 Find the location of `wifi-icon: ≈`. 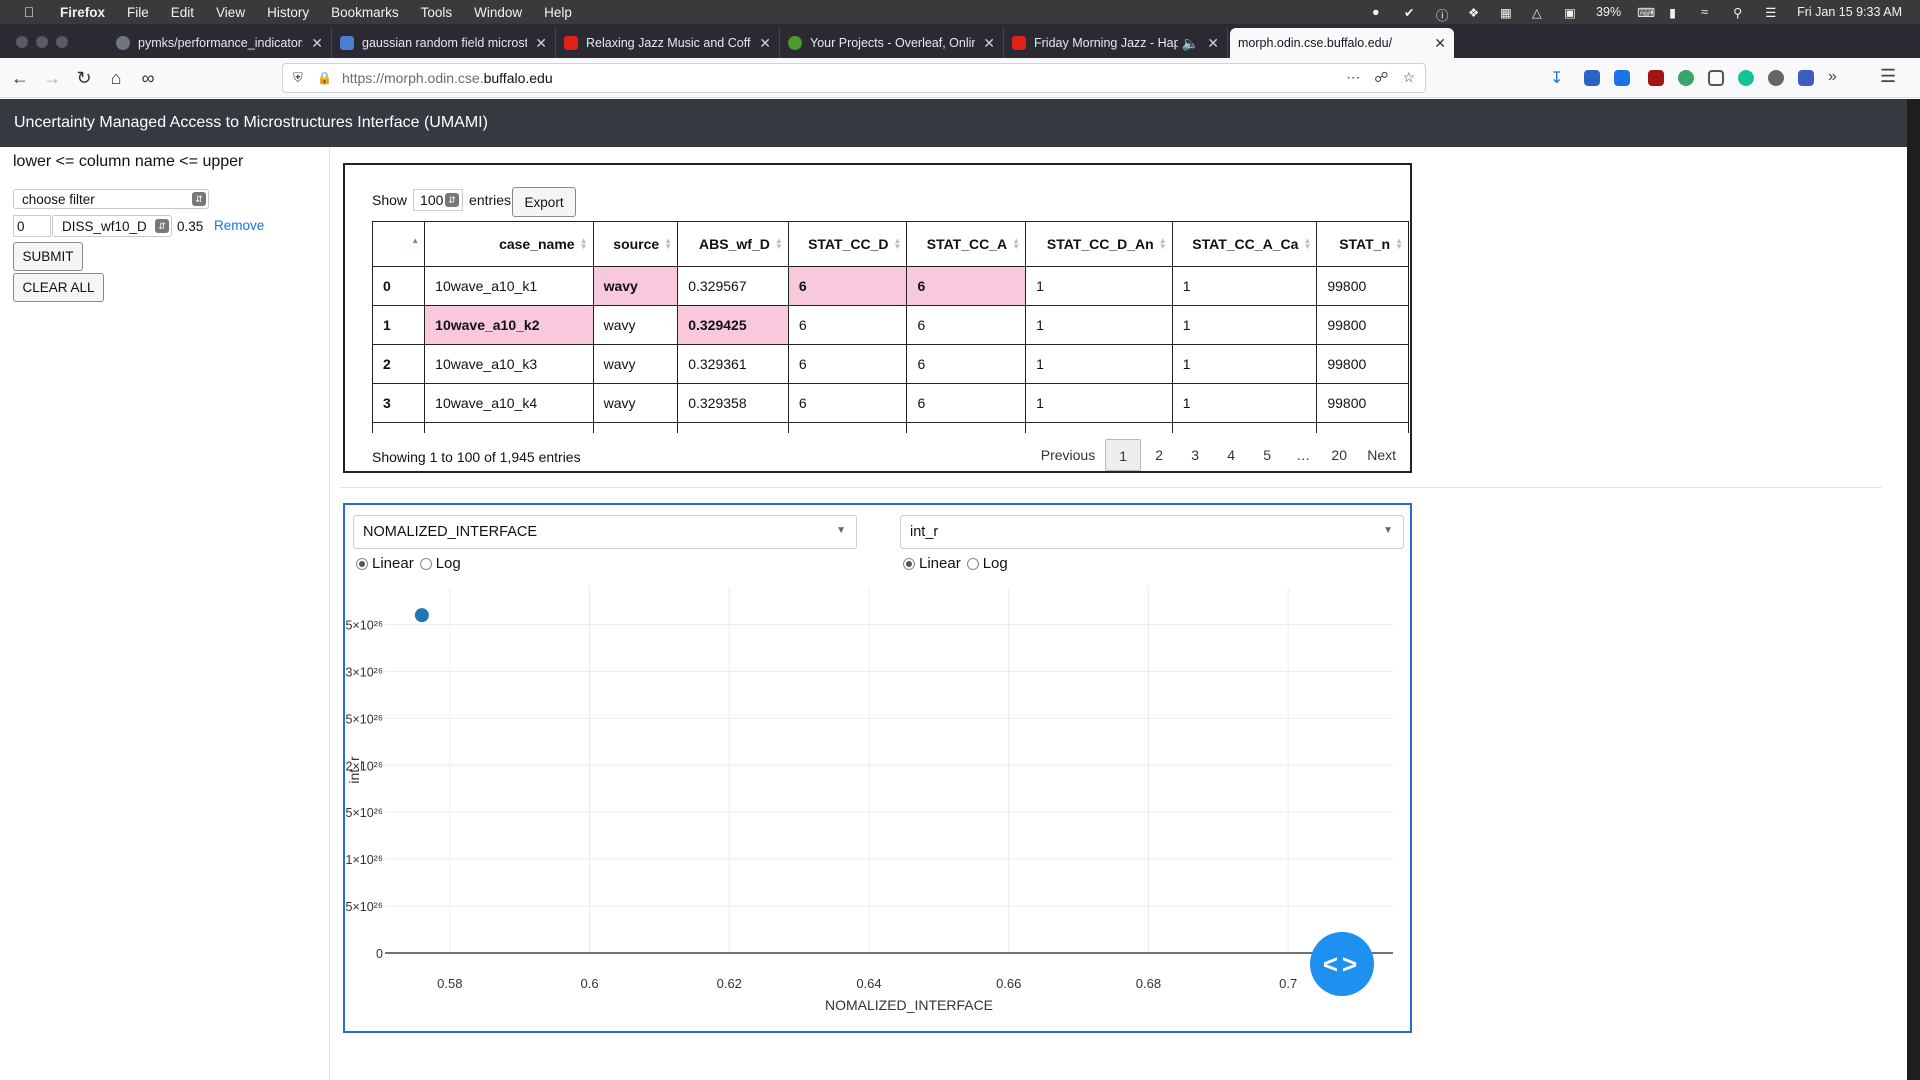

wifi-icon: ≈ is located at coordinates (1704, 12).